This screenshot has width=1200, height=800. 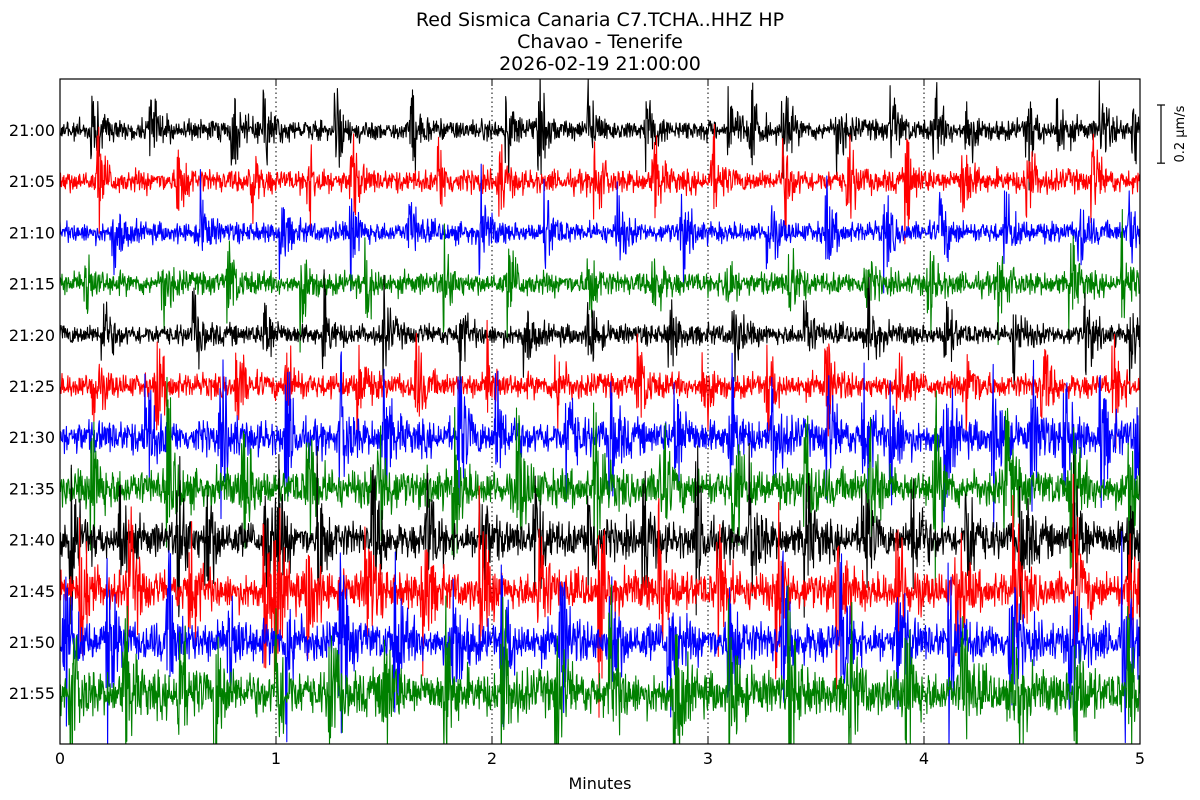 What do you see at coordinates (600, 783) in the screenshot?
I see `x-axis-title: Minutes` at bounding box center [600, 783].